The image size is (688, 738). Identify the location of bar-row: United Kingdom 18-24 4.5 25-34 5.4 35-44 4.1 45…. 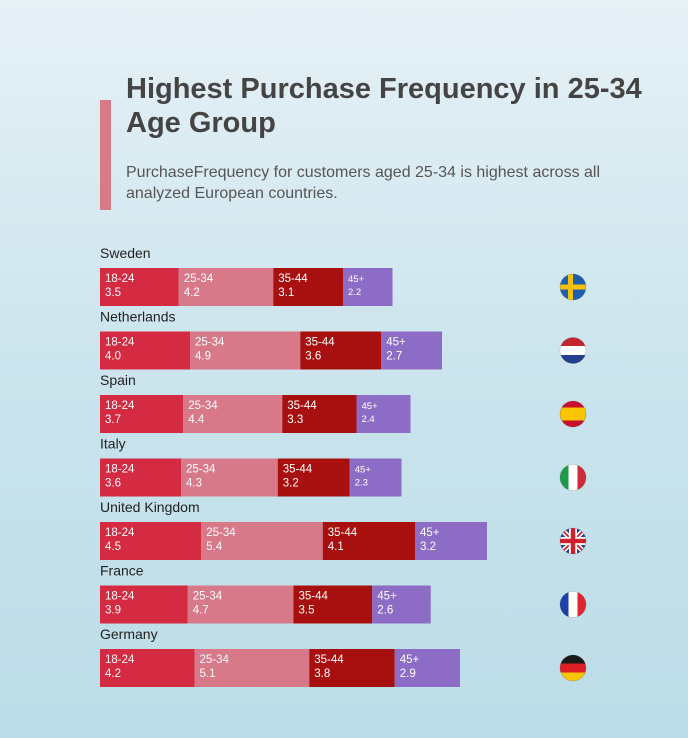
(293, 529).